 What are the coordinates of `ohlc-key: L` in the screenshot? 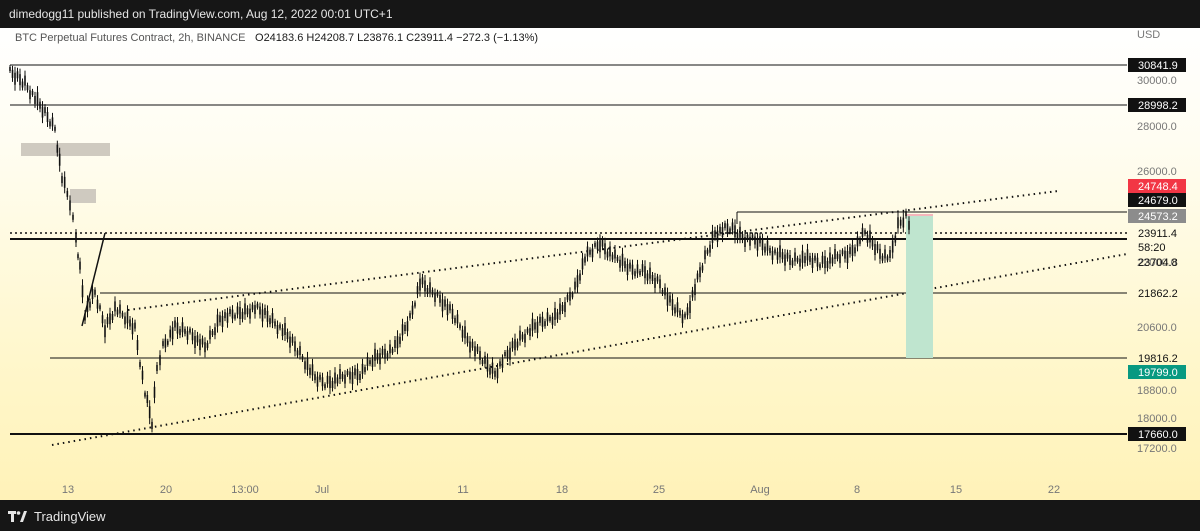 It's located at (360, 38).